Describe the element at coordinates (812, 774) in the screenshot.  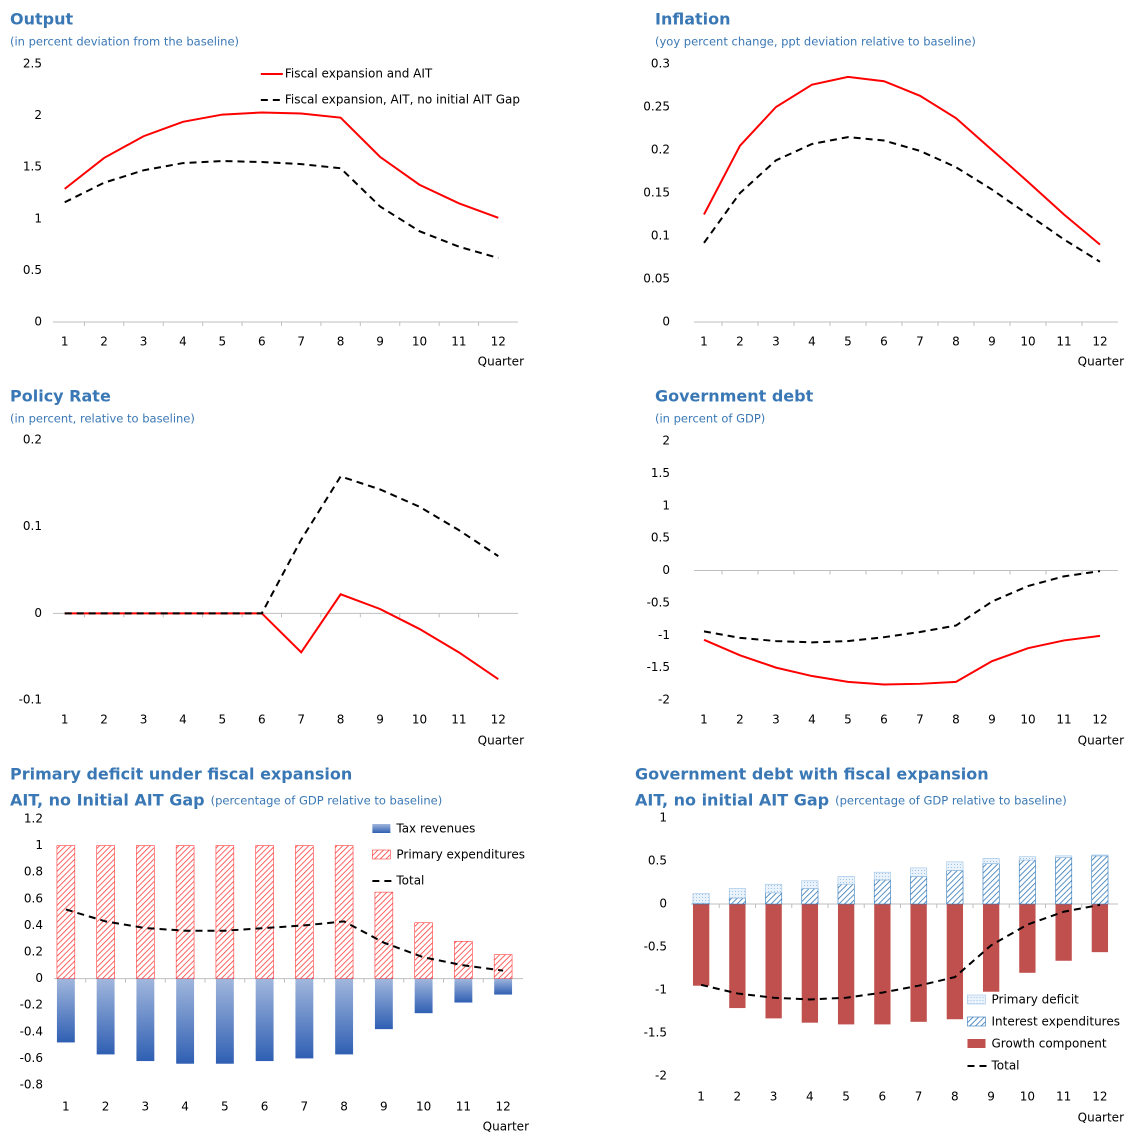
I see `chart-title: Government debt with fiscal expansion` at that location.